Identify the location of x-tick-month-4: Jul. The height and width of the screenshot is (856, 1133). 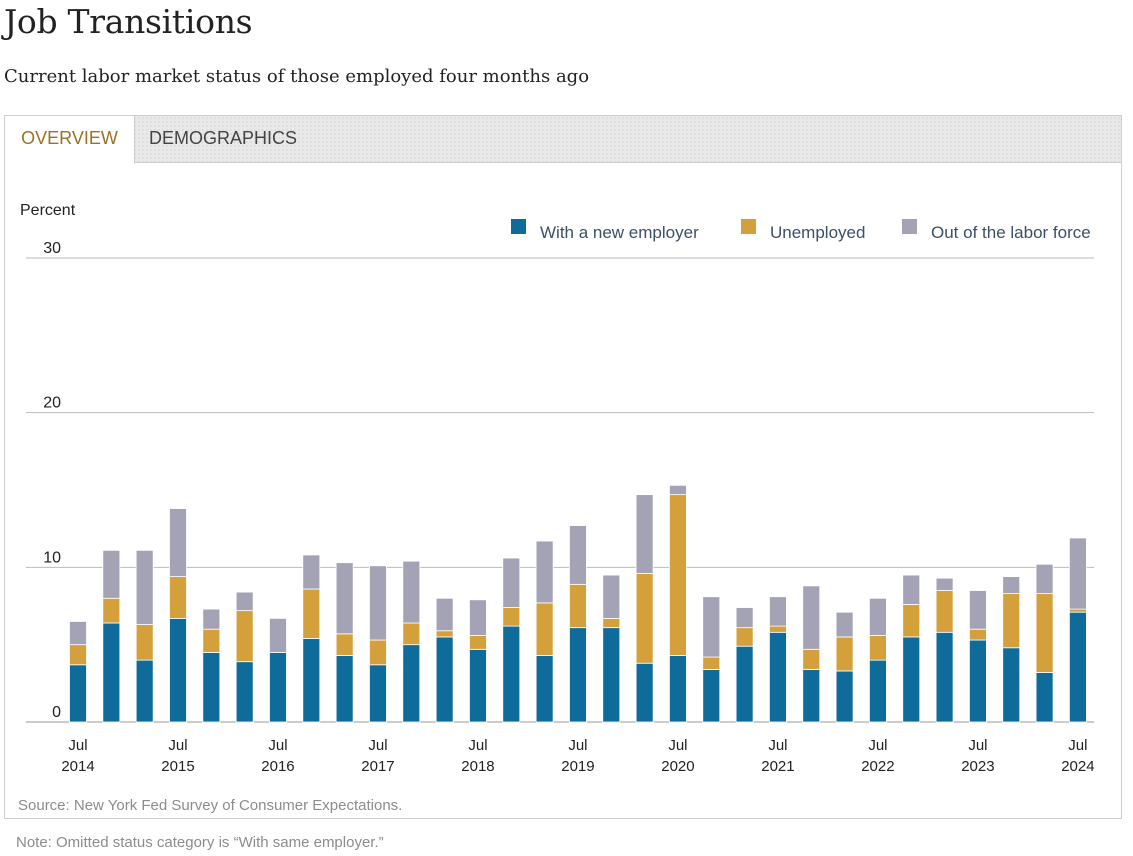
(477, 745).